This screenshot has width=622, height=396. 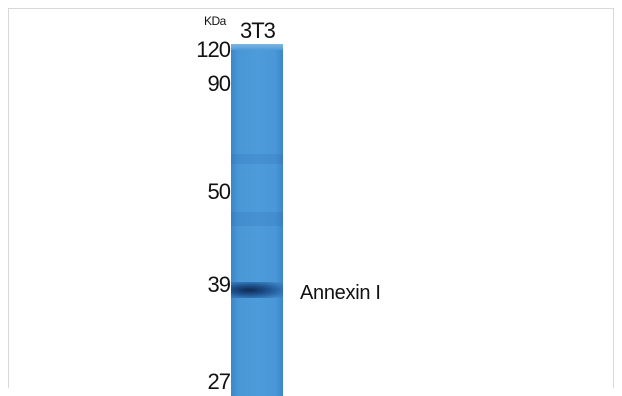 I want to click on protein-label: Annexin I, so click(x=340, y=293).